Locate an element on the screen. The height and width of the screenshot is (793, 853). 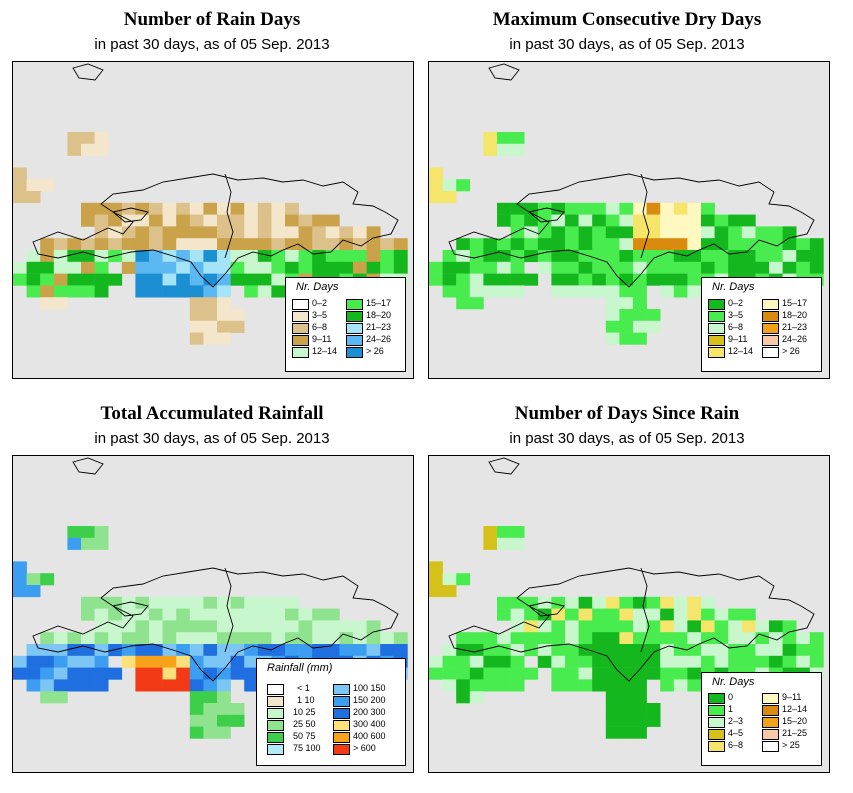
legend-title: Nr. Days is located at coordinates (317, 287).